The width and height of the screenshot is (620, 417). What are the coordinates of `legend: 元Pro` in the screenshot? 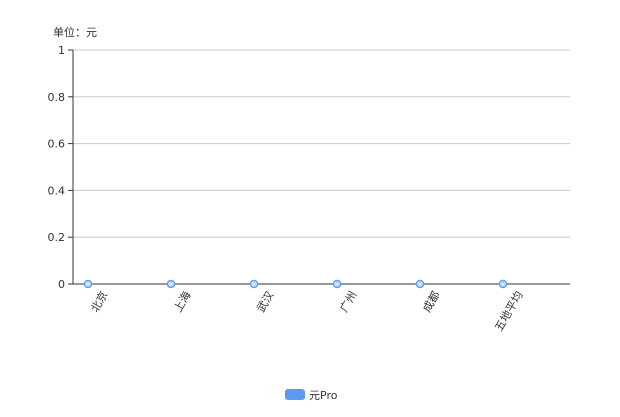 It's located at (311, 395).